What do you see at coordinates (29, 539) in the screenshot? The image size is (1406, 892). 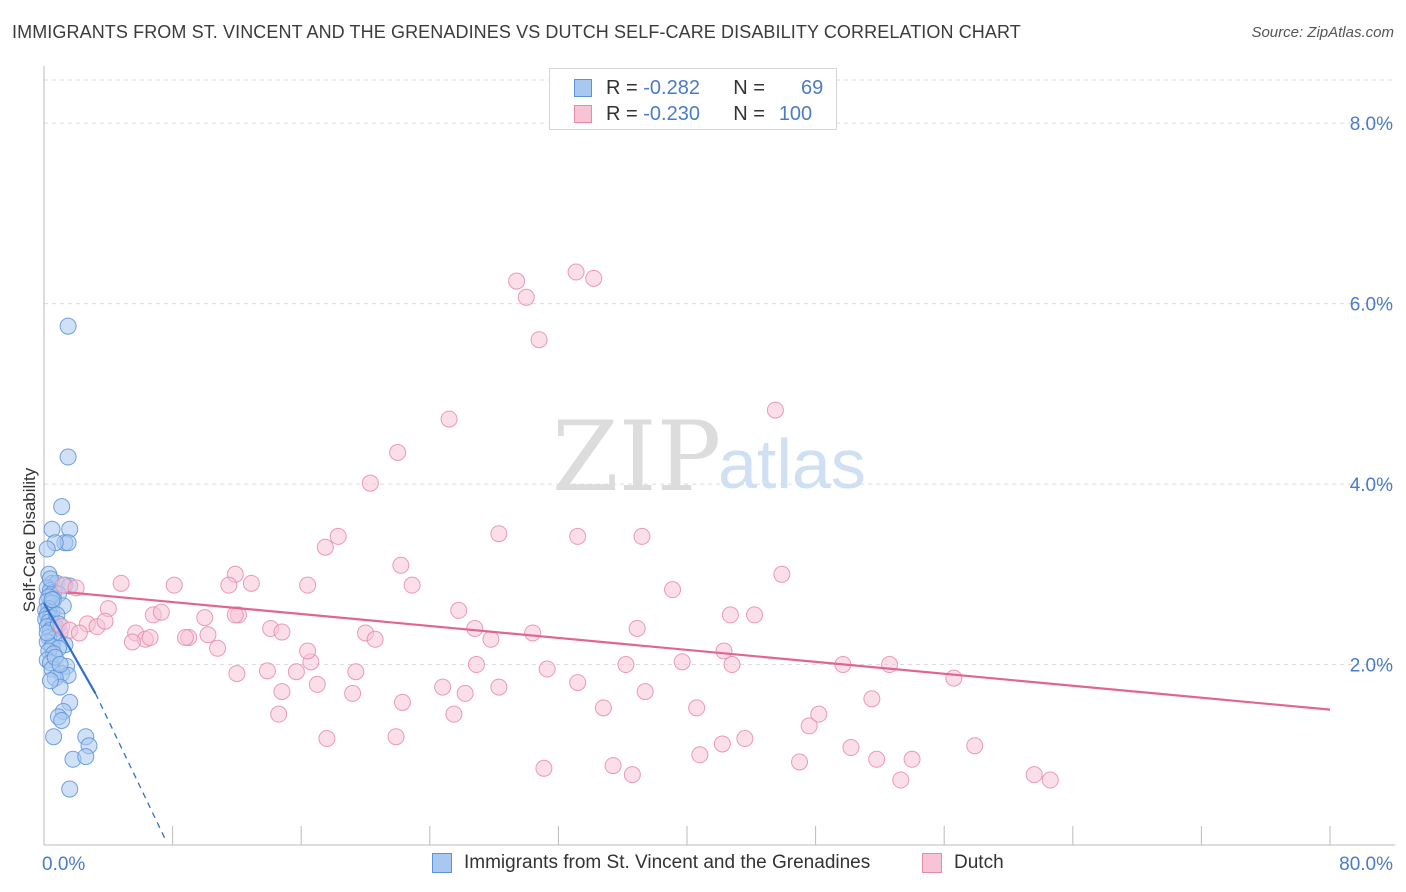 I see `y-axis-label: Self-Care Disability` at bounding box center [29, 539].